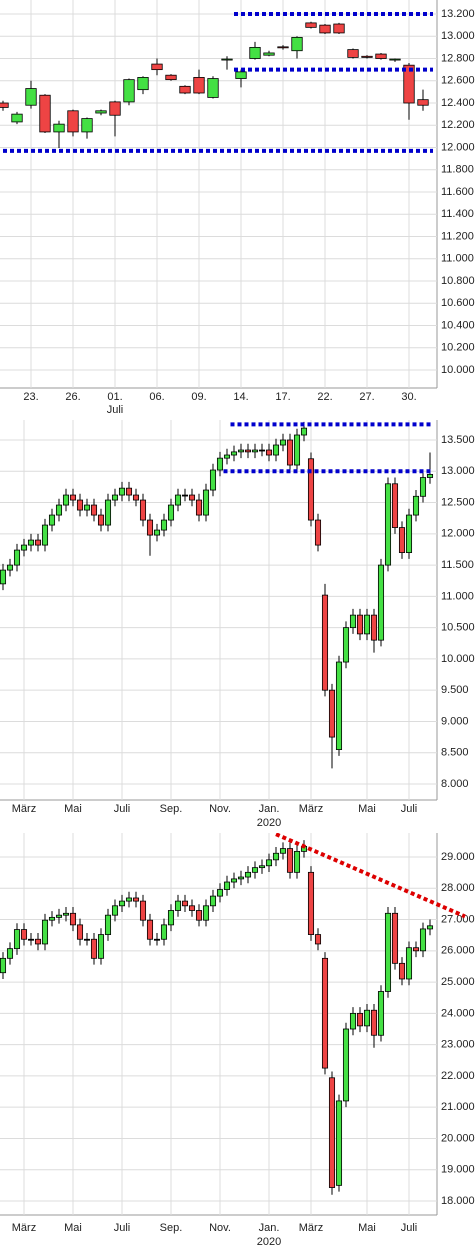 Image resolution: width=475 pixels, height=1250 pixels. What do you see at coordinates (220, 809) in the screenshot?
I see `x-tick-label: Nov.` at bounding box center [220, 809].